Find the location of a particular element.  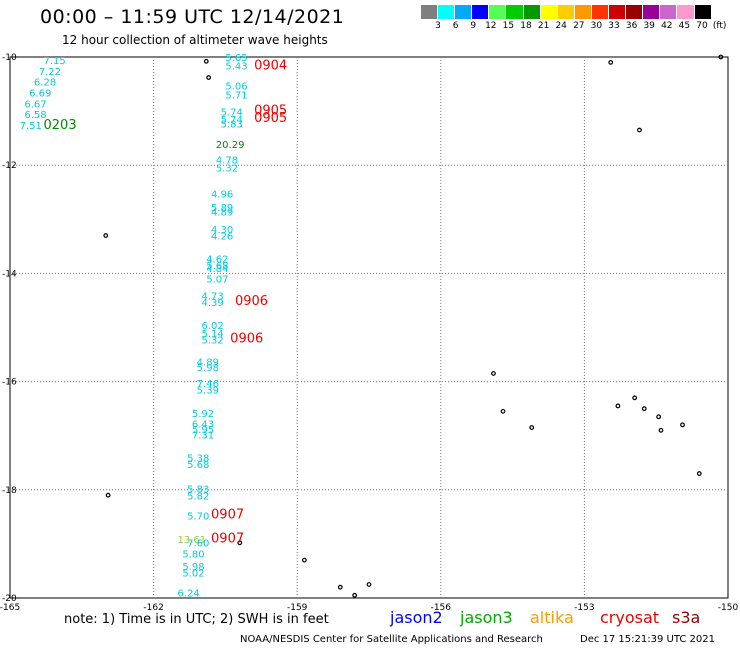

wave-height-label: 5.39 is located at coordinates (208, 391).